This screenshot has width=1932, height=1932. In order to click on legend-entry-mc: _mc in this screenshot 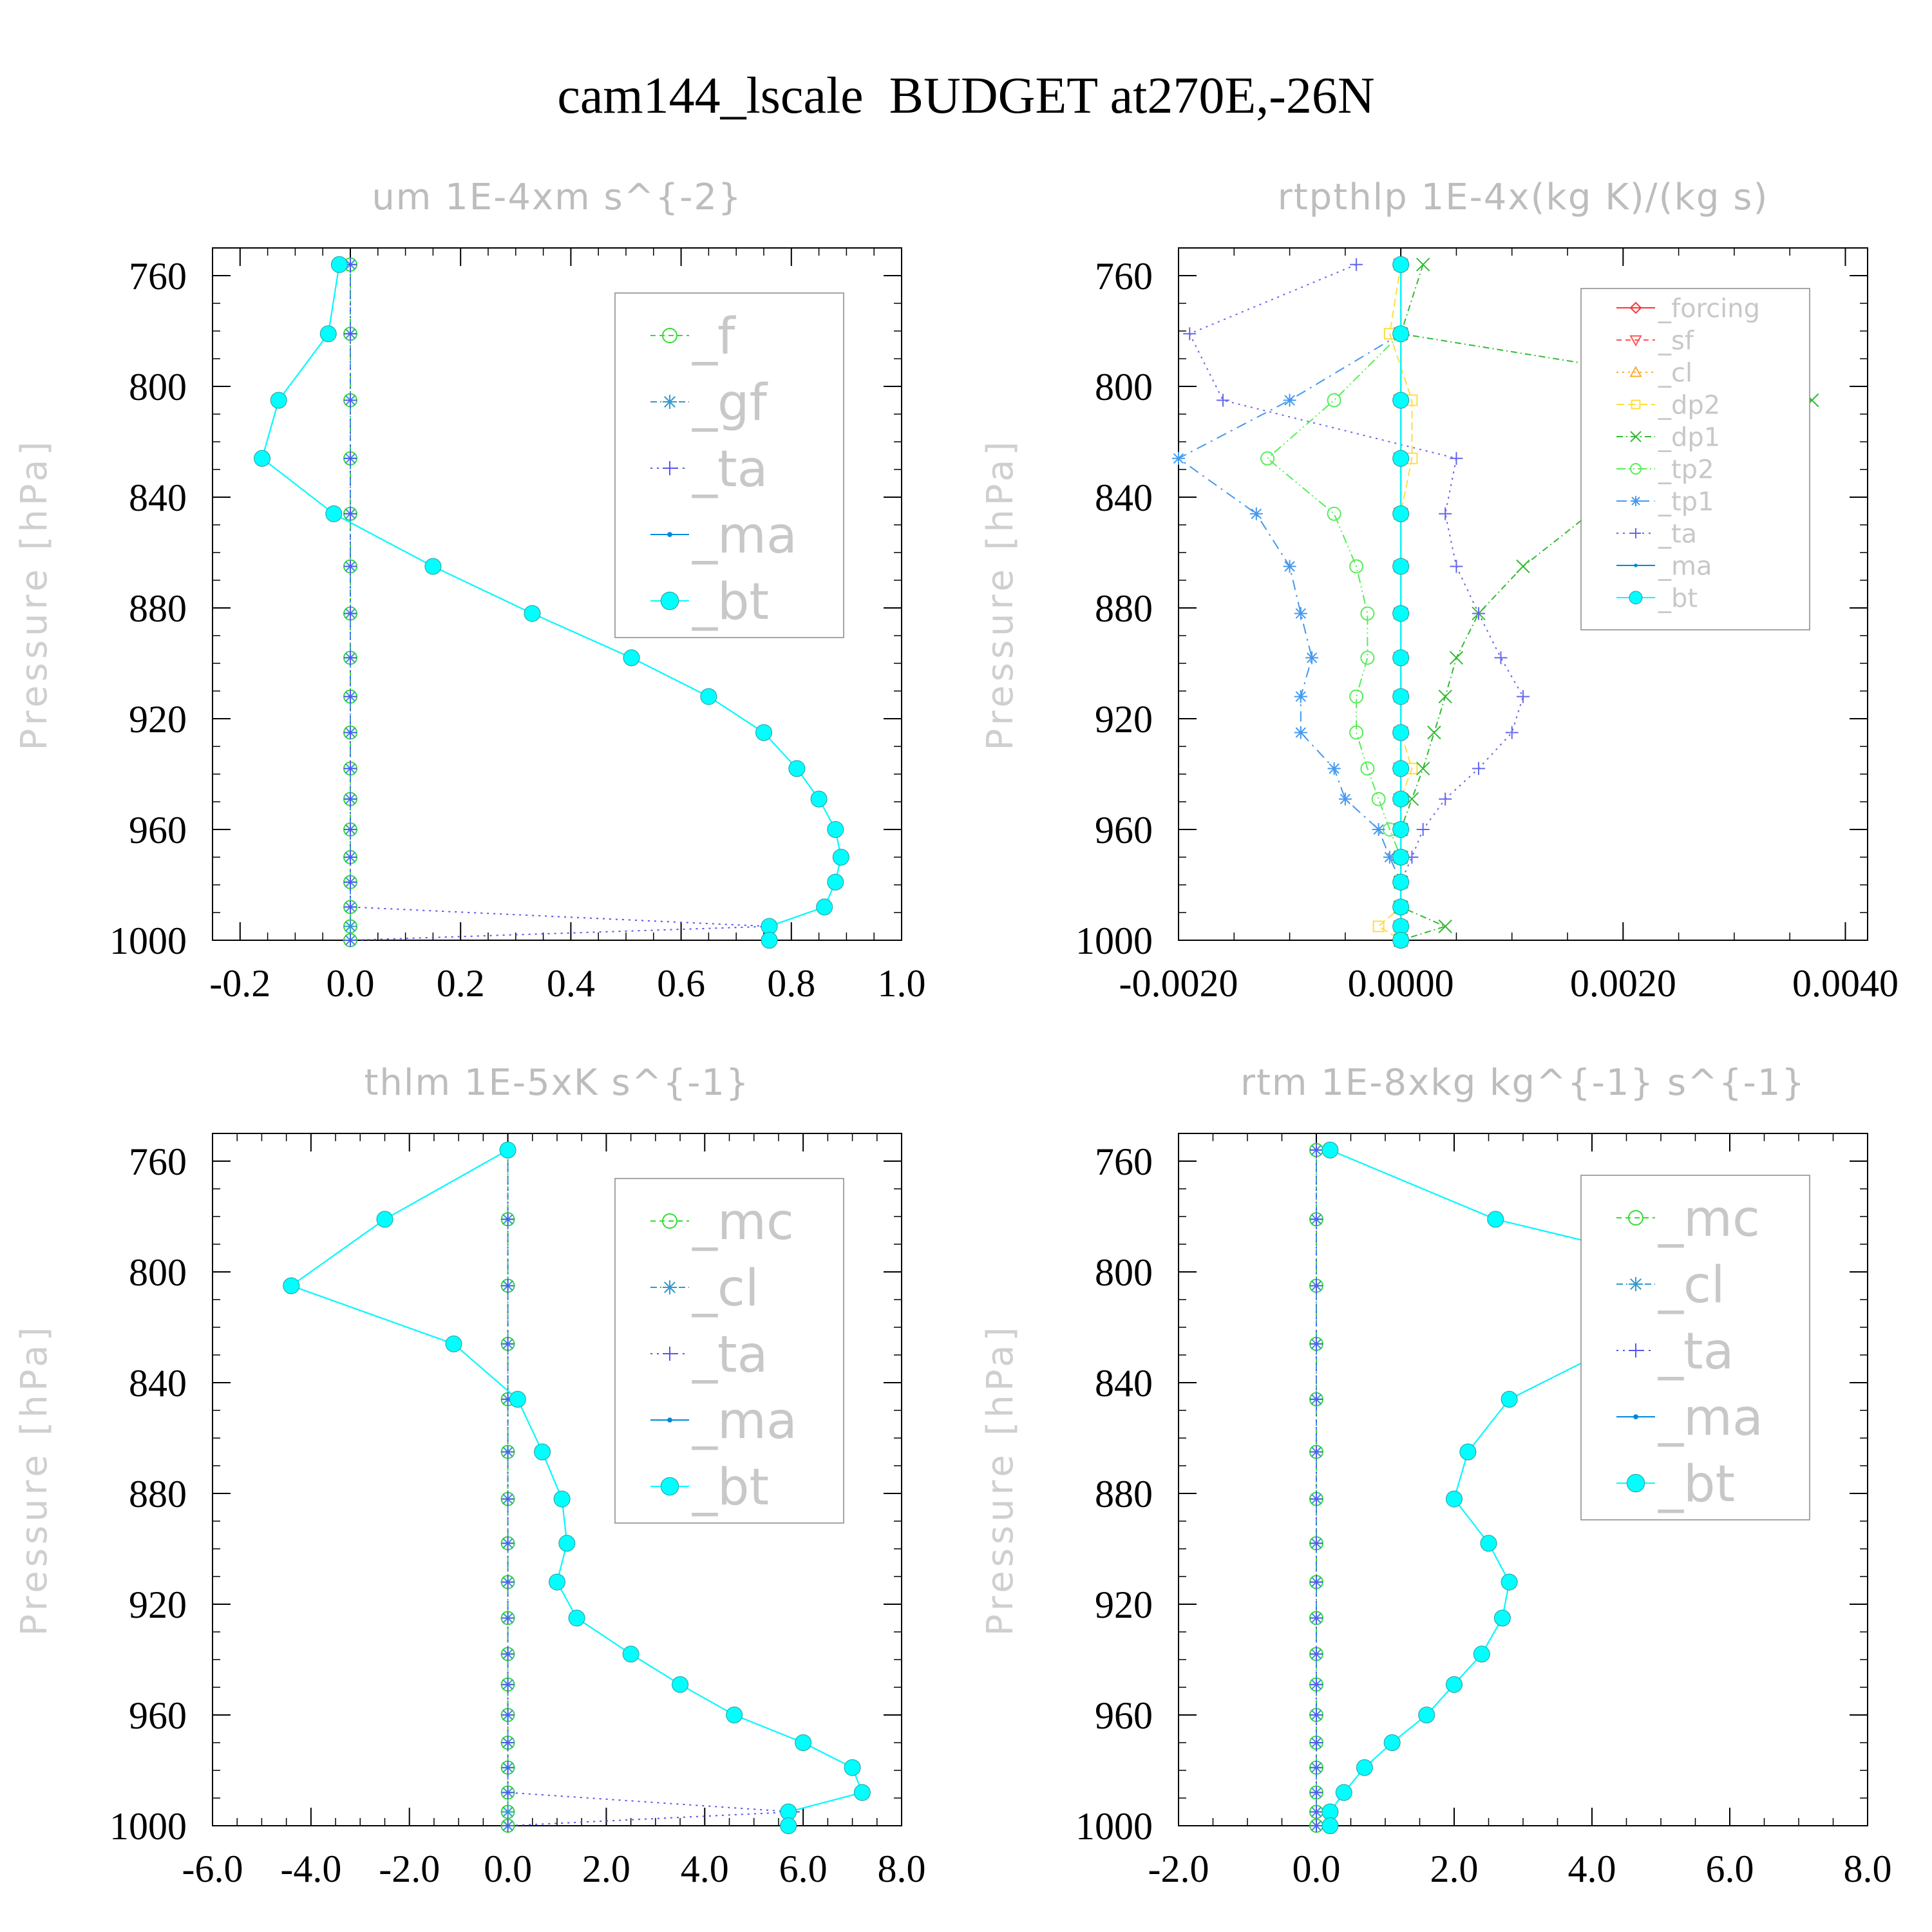, I will do `click(1688, 1219)`.